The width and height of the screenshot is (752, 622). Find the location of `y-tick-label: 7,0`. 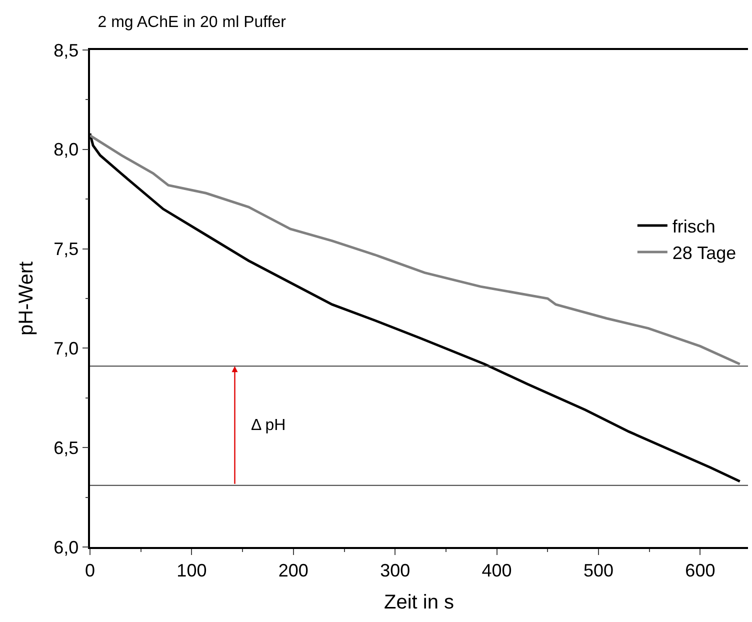

y-tick-label: 7,0 is located at coordinates (66, 348).